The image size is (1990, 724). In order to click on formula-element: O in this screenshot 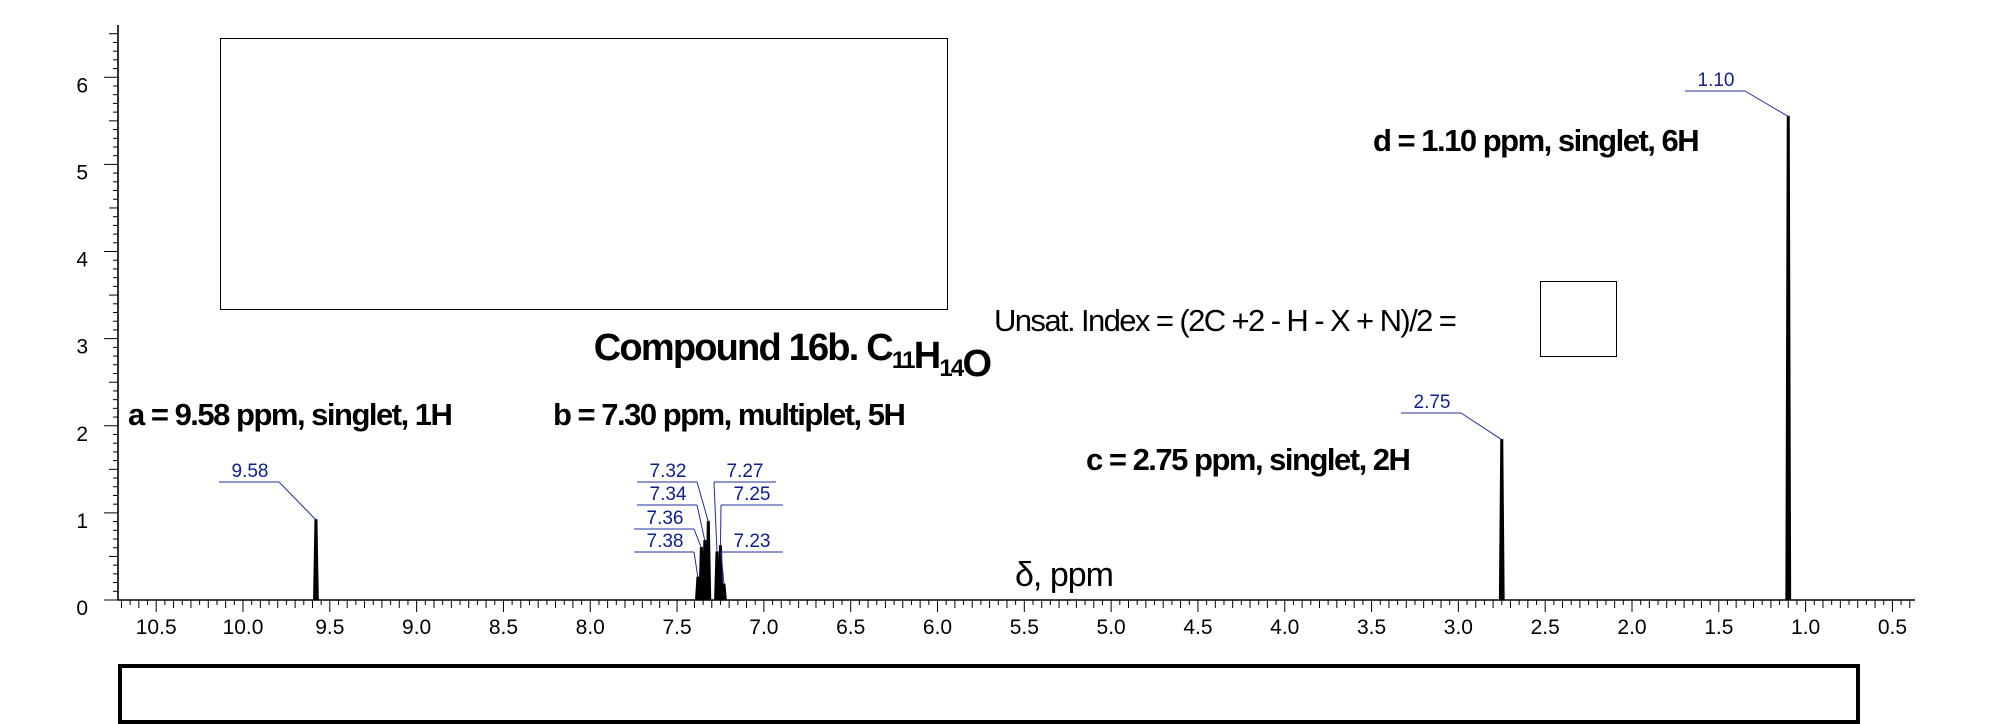, I will do `click(976, 364)`.